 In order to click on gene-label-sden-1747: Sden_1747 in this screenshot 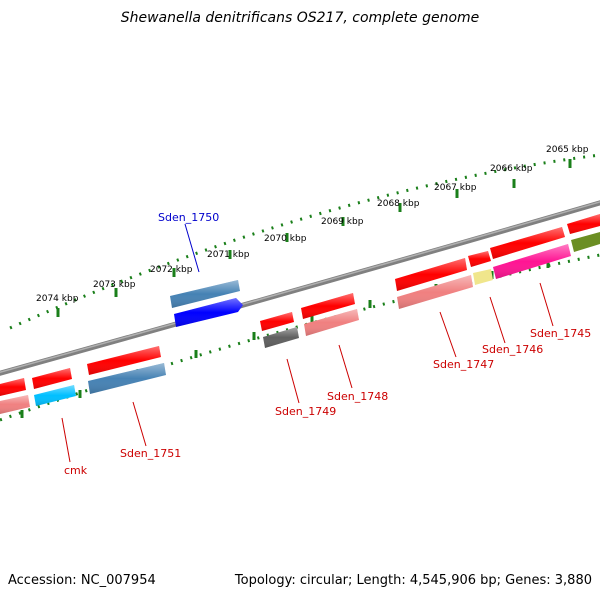, I will do `click(463, 364)`.